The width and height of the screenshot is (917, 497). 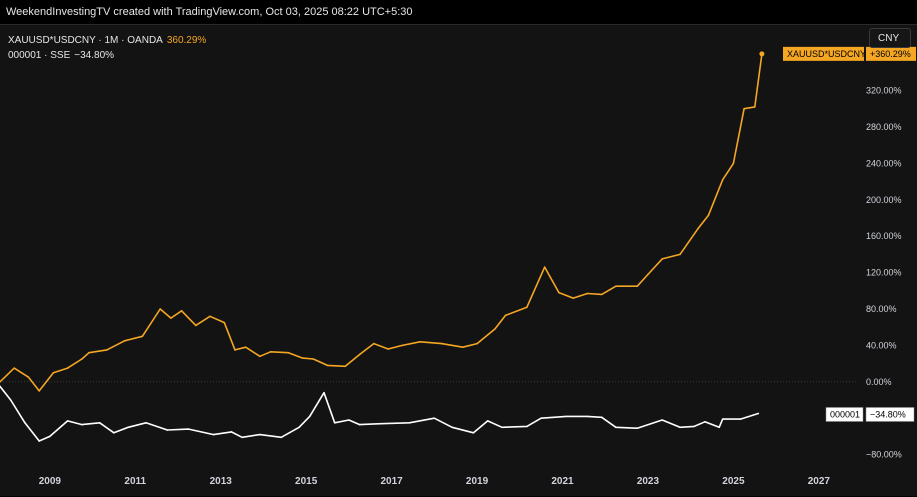 I want to click on x-tick-label: 2009, so click(x=50, y=481).